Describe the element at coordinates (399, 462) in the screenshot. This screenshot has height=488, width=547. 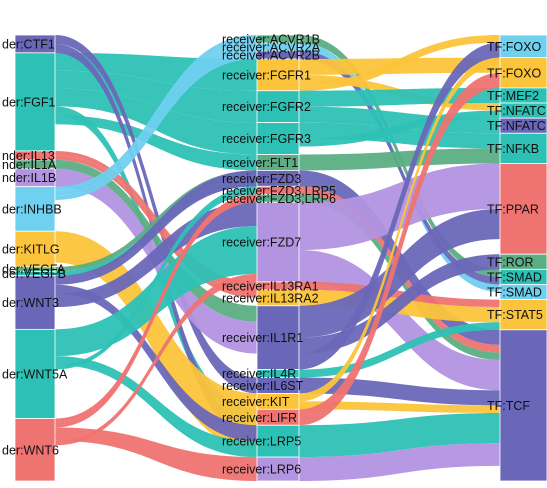
I see `link-receiver-lrp6-to-tf-tcf` at that location.